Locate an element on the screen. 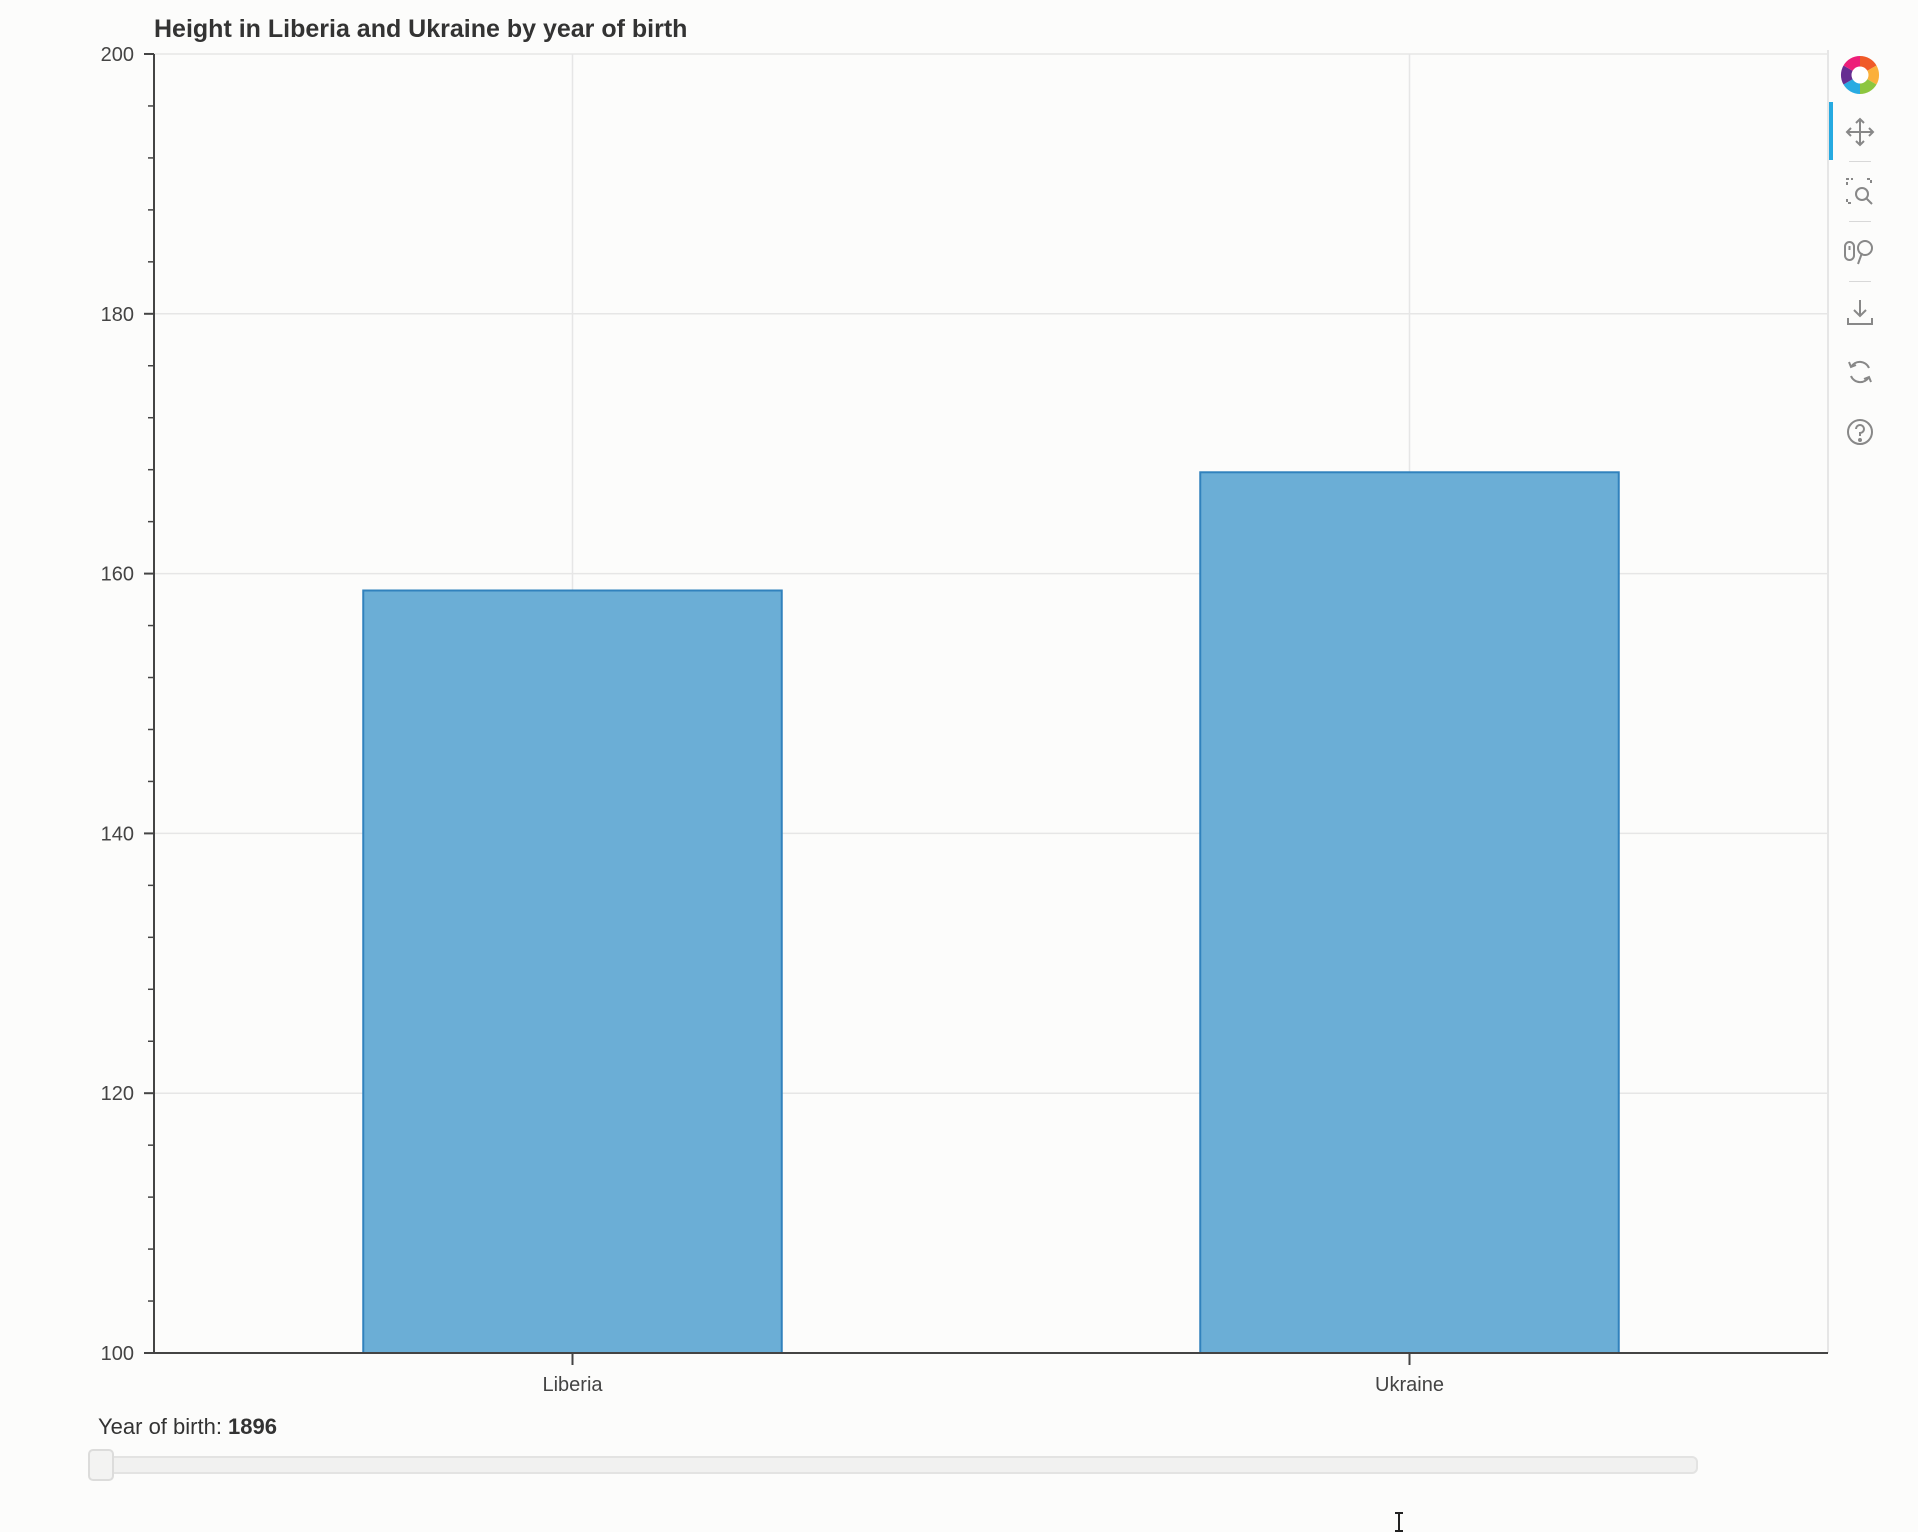  slider-label: Year of birth: 1896 is located at coordinates (187, 1427).